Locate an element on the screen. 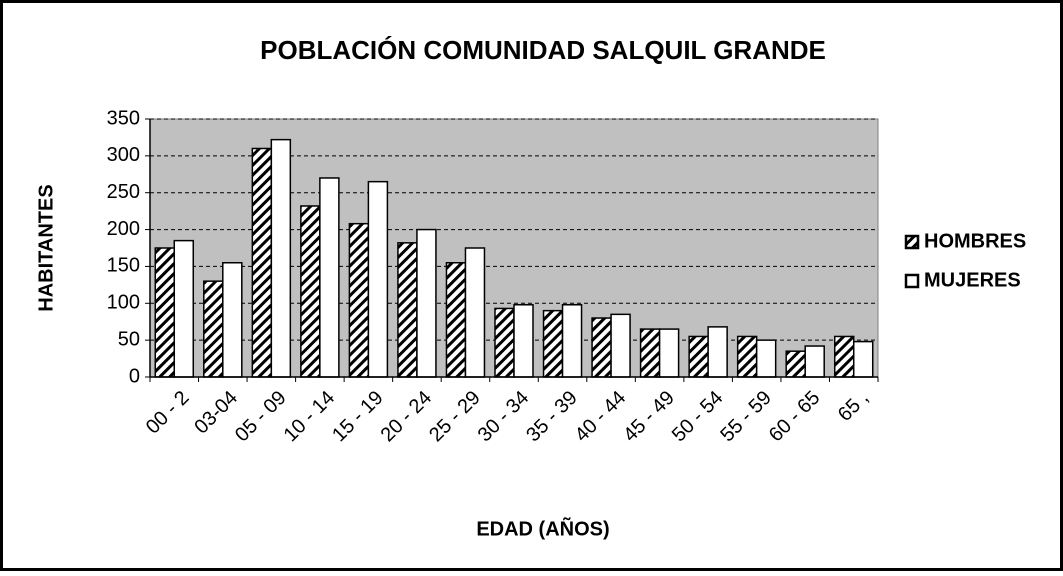 Image resolution: width=1063 pixels, height=576 pixels. legend-label: MUJERES is located at coordinates (972, 280).